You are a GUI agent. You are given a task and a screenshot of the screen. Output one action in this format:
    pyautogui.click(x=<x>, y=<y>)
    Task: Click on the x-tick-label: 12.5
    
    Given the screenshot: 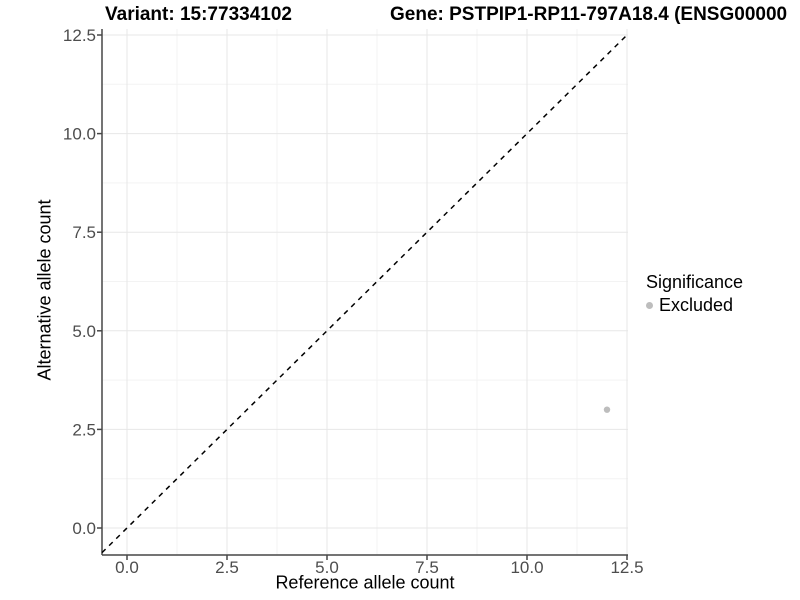 What is the action you would take?
    pyautogui.click(x=626, y=567)
    